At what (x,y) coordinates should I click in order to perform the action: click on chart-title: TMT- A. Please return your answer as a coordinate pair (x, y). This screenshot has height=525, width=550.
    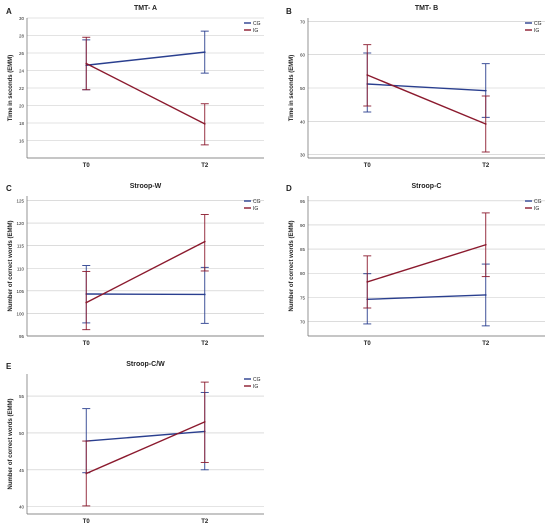
    Looking at the image, I should click on (145, 8).